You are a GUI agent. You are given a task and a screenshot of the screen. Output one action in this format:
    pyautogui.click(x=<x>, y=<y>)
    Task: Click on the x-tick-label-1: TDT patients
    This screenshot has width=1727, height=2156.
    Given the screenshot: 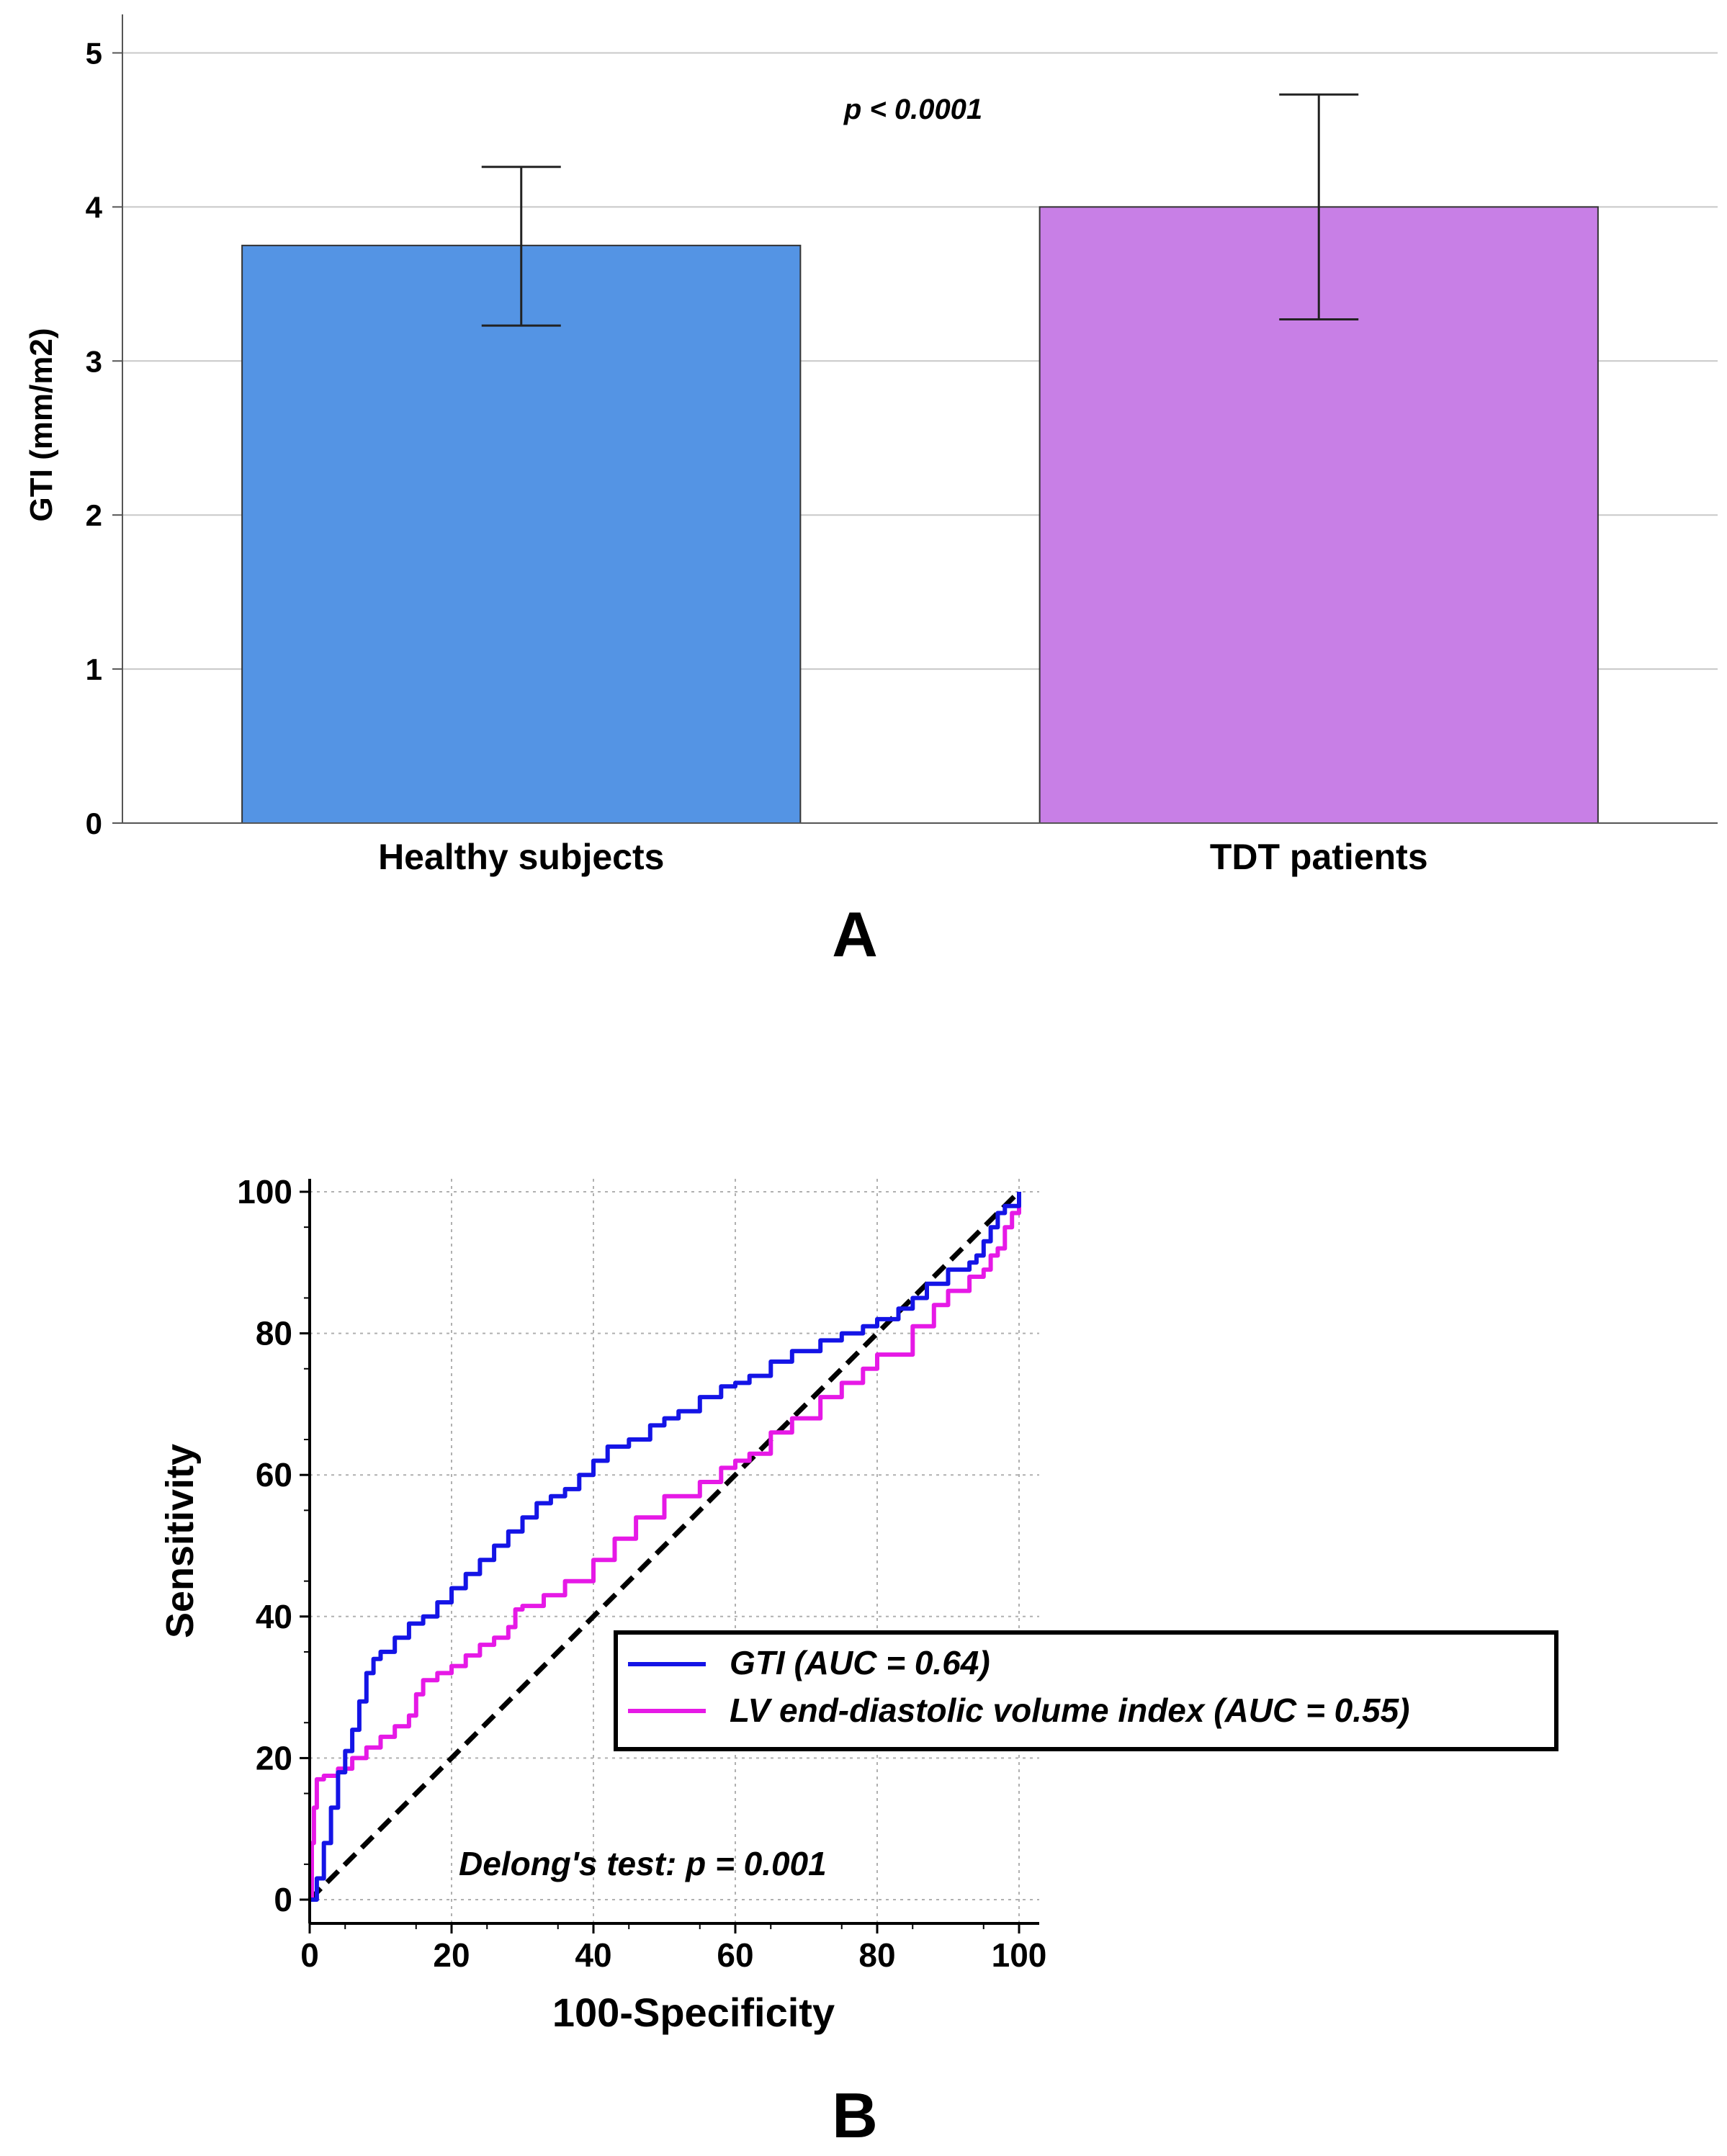 What is the action you would take?
    pyautogui.click(x=1319, y=857)
    